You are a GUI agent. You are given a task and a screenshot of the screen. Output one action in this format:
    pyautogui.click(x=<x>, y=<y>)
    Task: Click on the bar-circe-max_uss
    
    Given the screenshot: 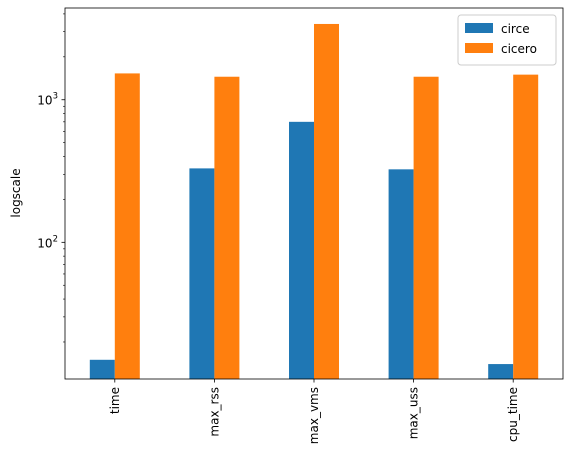 What is the action you would take?
    pyautogui.click(x=401, y=274)
    